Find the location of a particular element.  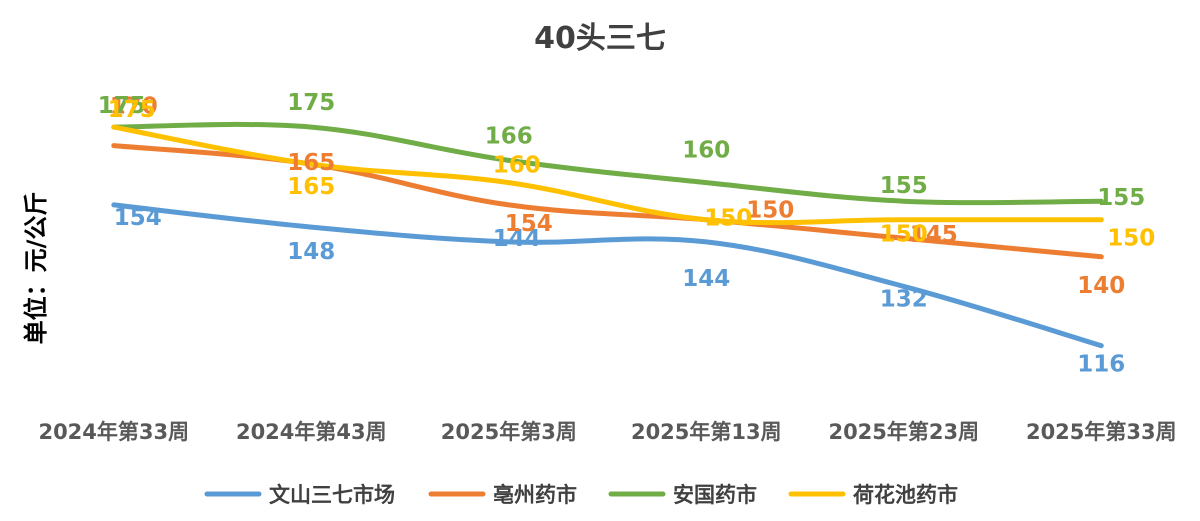

legend-label: 荷花池药市 is located at coordinates (905, 495).